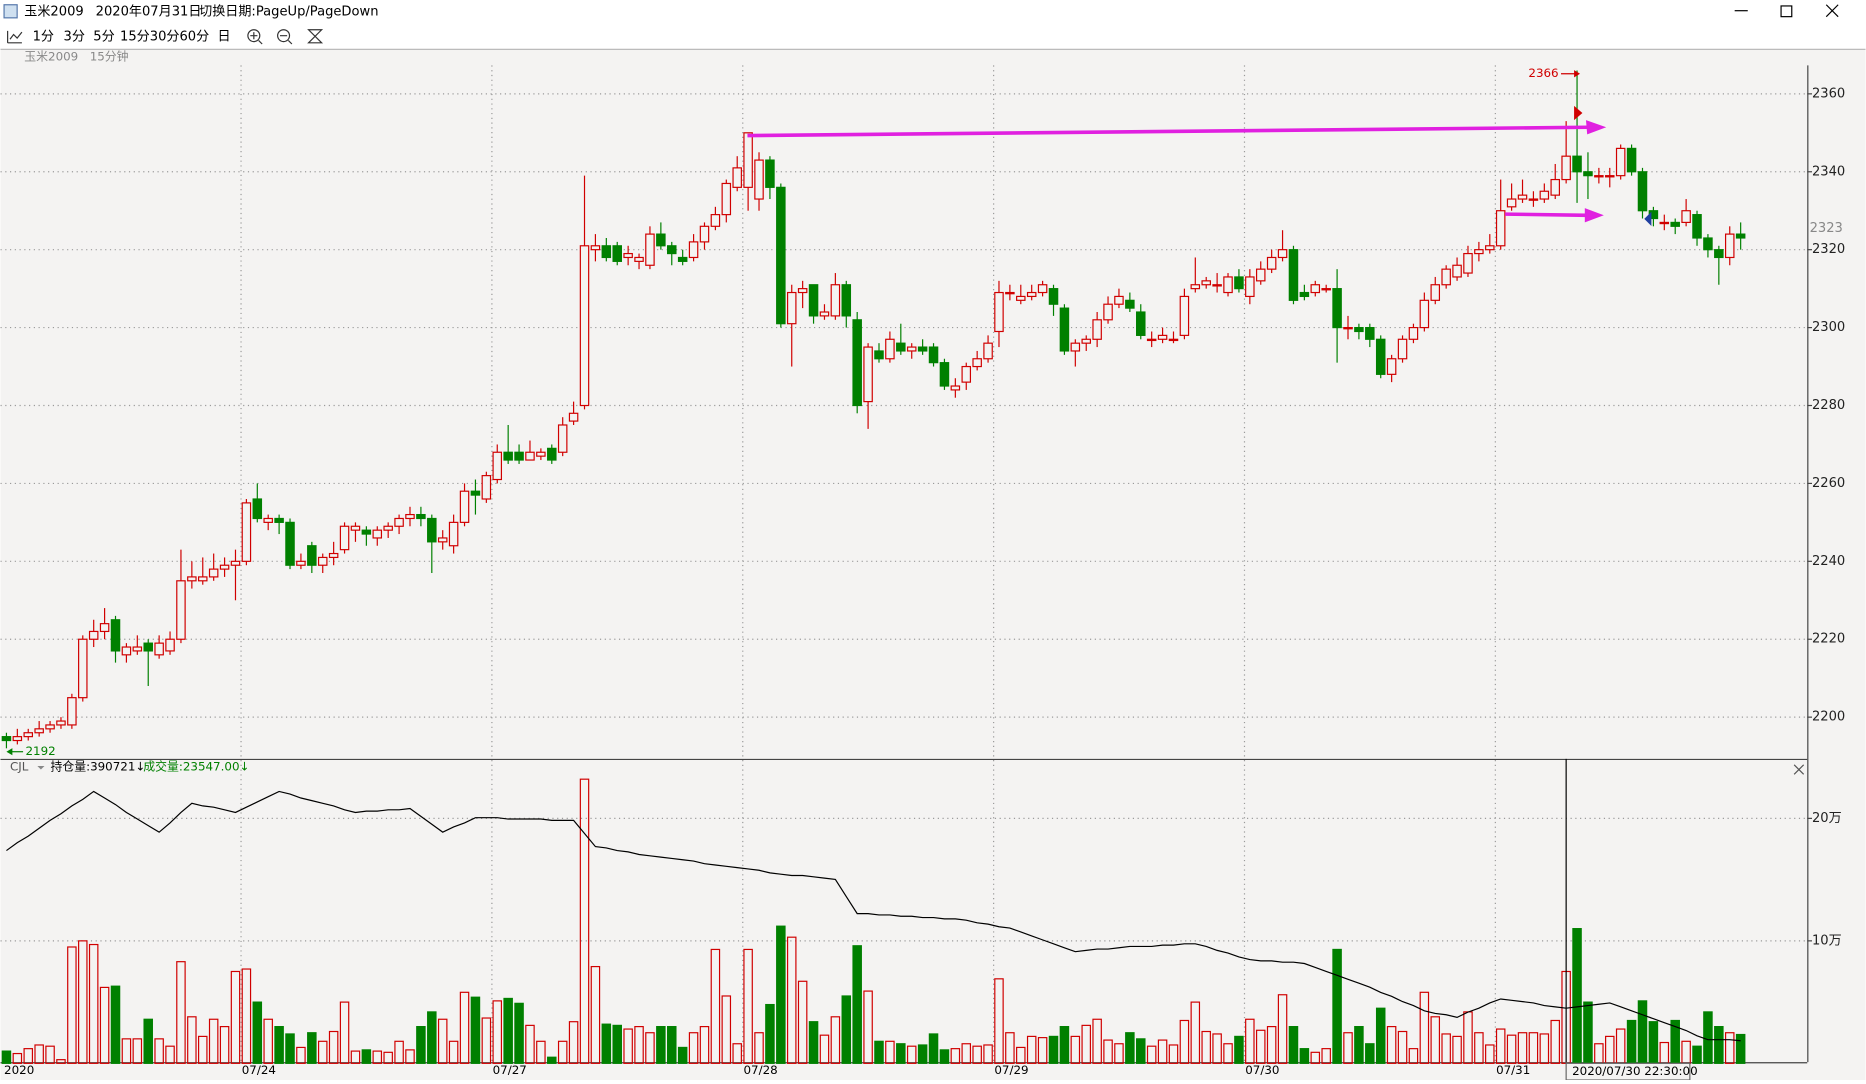 The image size is (1866, 1084). What do you see at coordinates (1786, 11) in the screenshot?
I see `restore-button` at bounding box center [1786, 11].